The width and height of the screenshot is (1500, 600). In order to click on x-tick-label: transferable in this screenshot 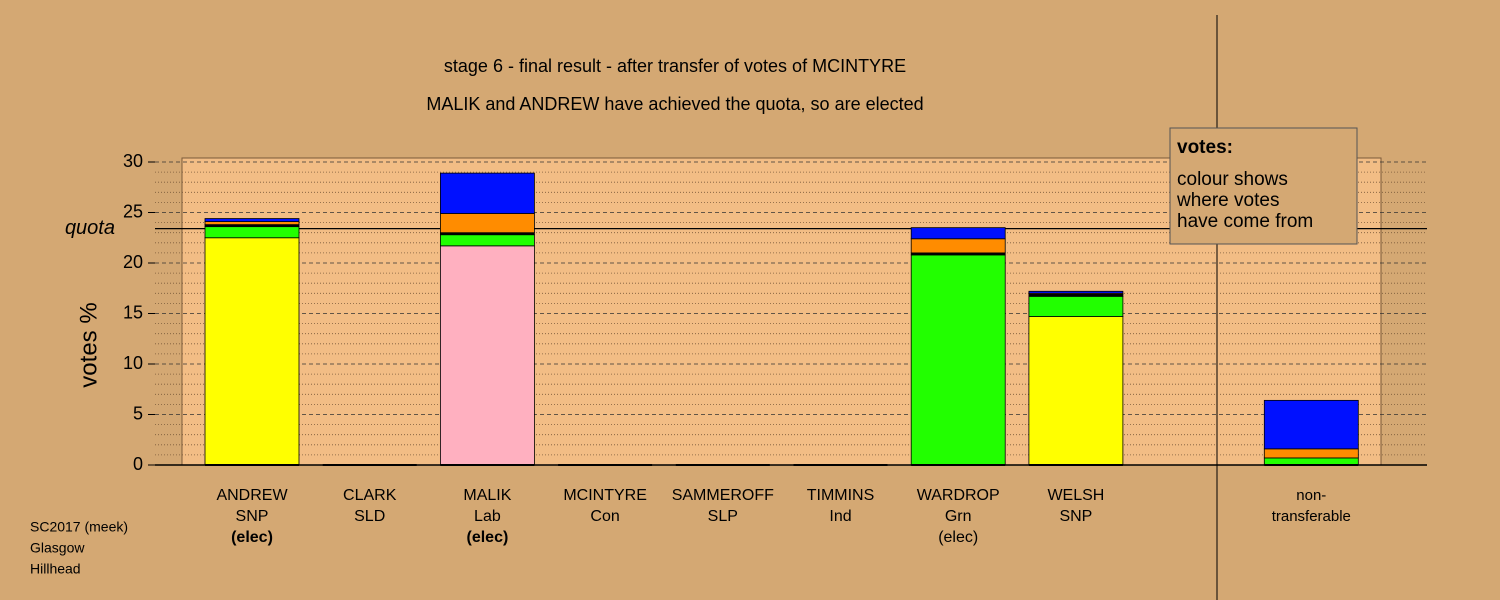, I will do `click(1311, 516)`.